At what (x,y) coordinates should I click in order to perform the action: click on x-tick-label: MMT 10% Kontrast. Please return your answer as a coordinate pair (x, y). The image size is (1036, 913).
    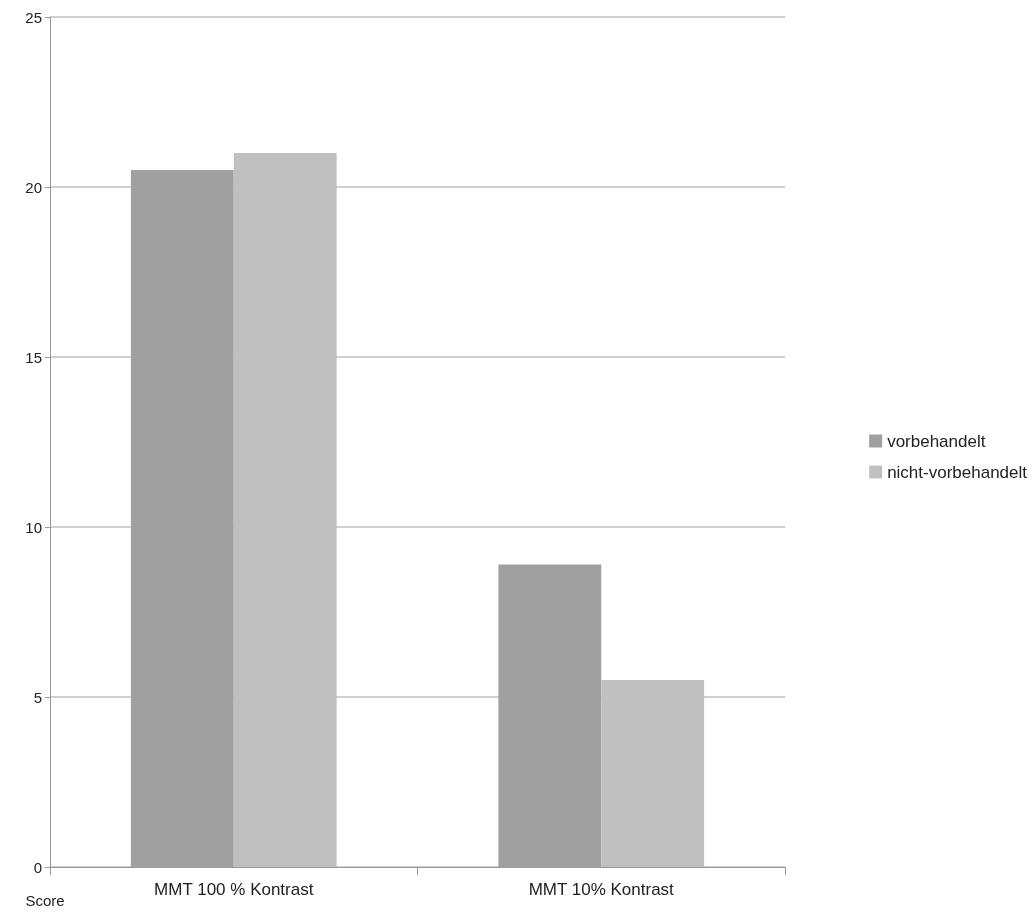
    Looking at the image, I should click on (601, 889).